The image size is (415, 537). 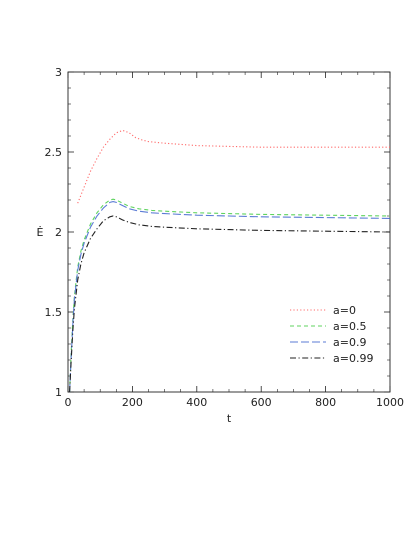 What do you see at coordinates (58, 72) in the screenshot?
I see `y-tick-label: 3` at bounding box center [58, 72].